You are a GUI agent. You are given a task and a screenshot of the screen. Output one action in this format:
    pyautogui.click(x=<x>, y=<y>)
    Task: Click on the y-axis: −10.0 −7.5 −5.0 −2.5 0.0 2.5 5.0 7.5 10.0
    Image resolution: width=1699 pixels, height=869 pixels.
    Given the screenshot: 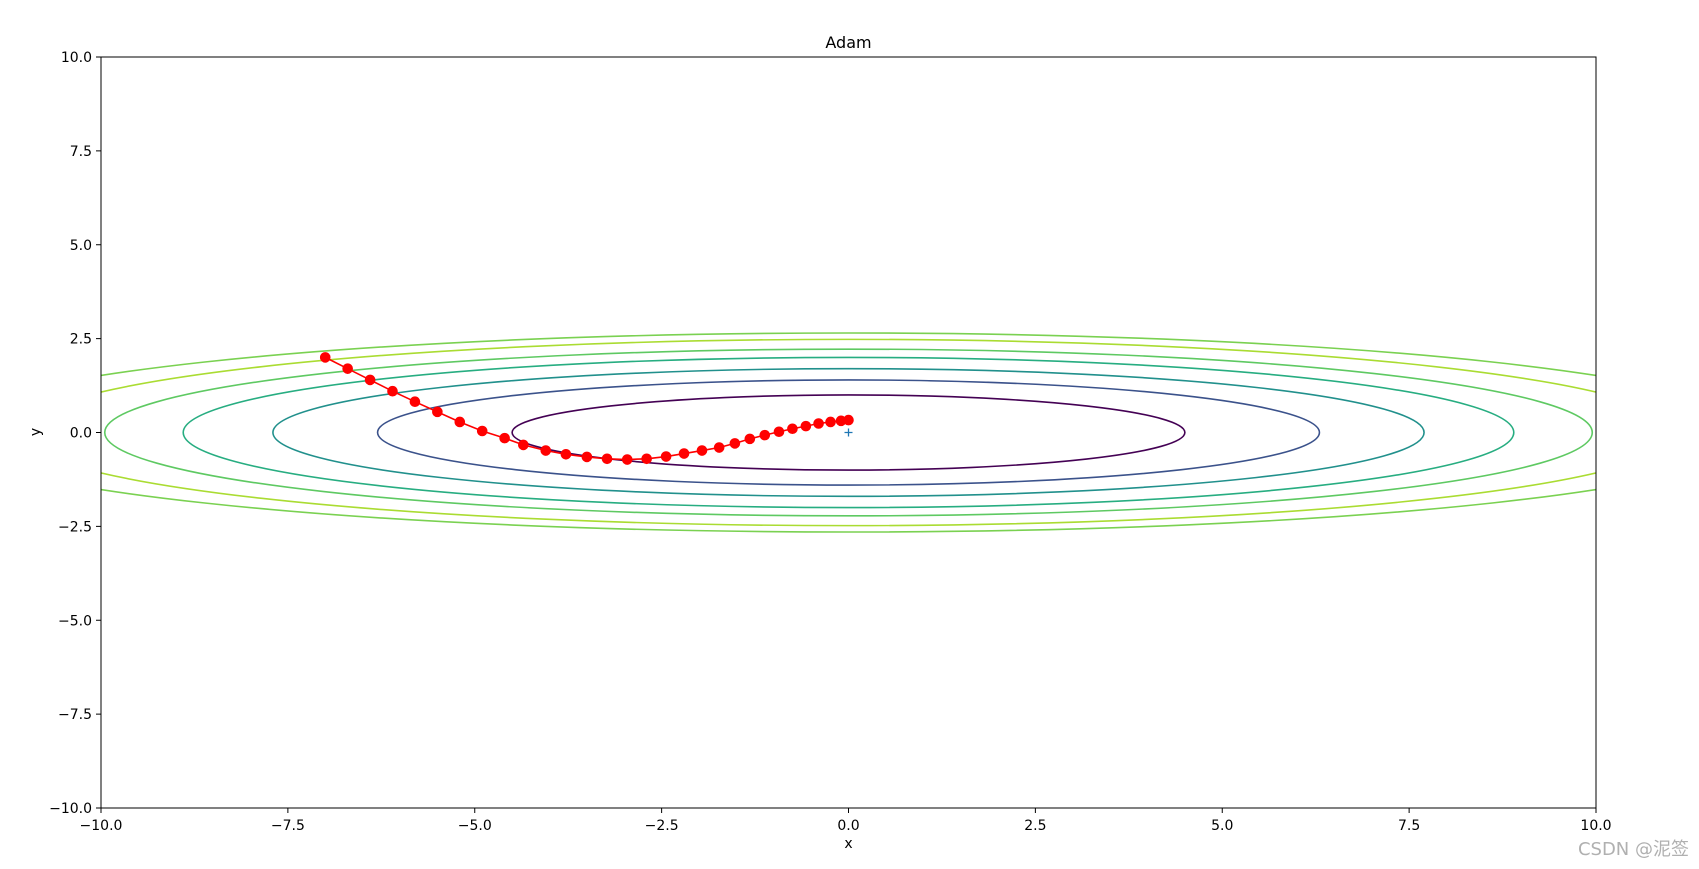 What is the action you would take?
    pyautogui.click(x=75, y=433)
    